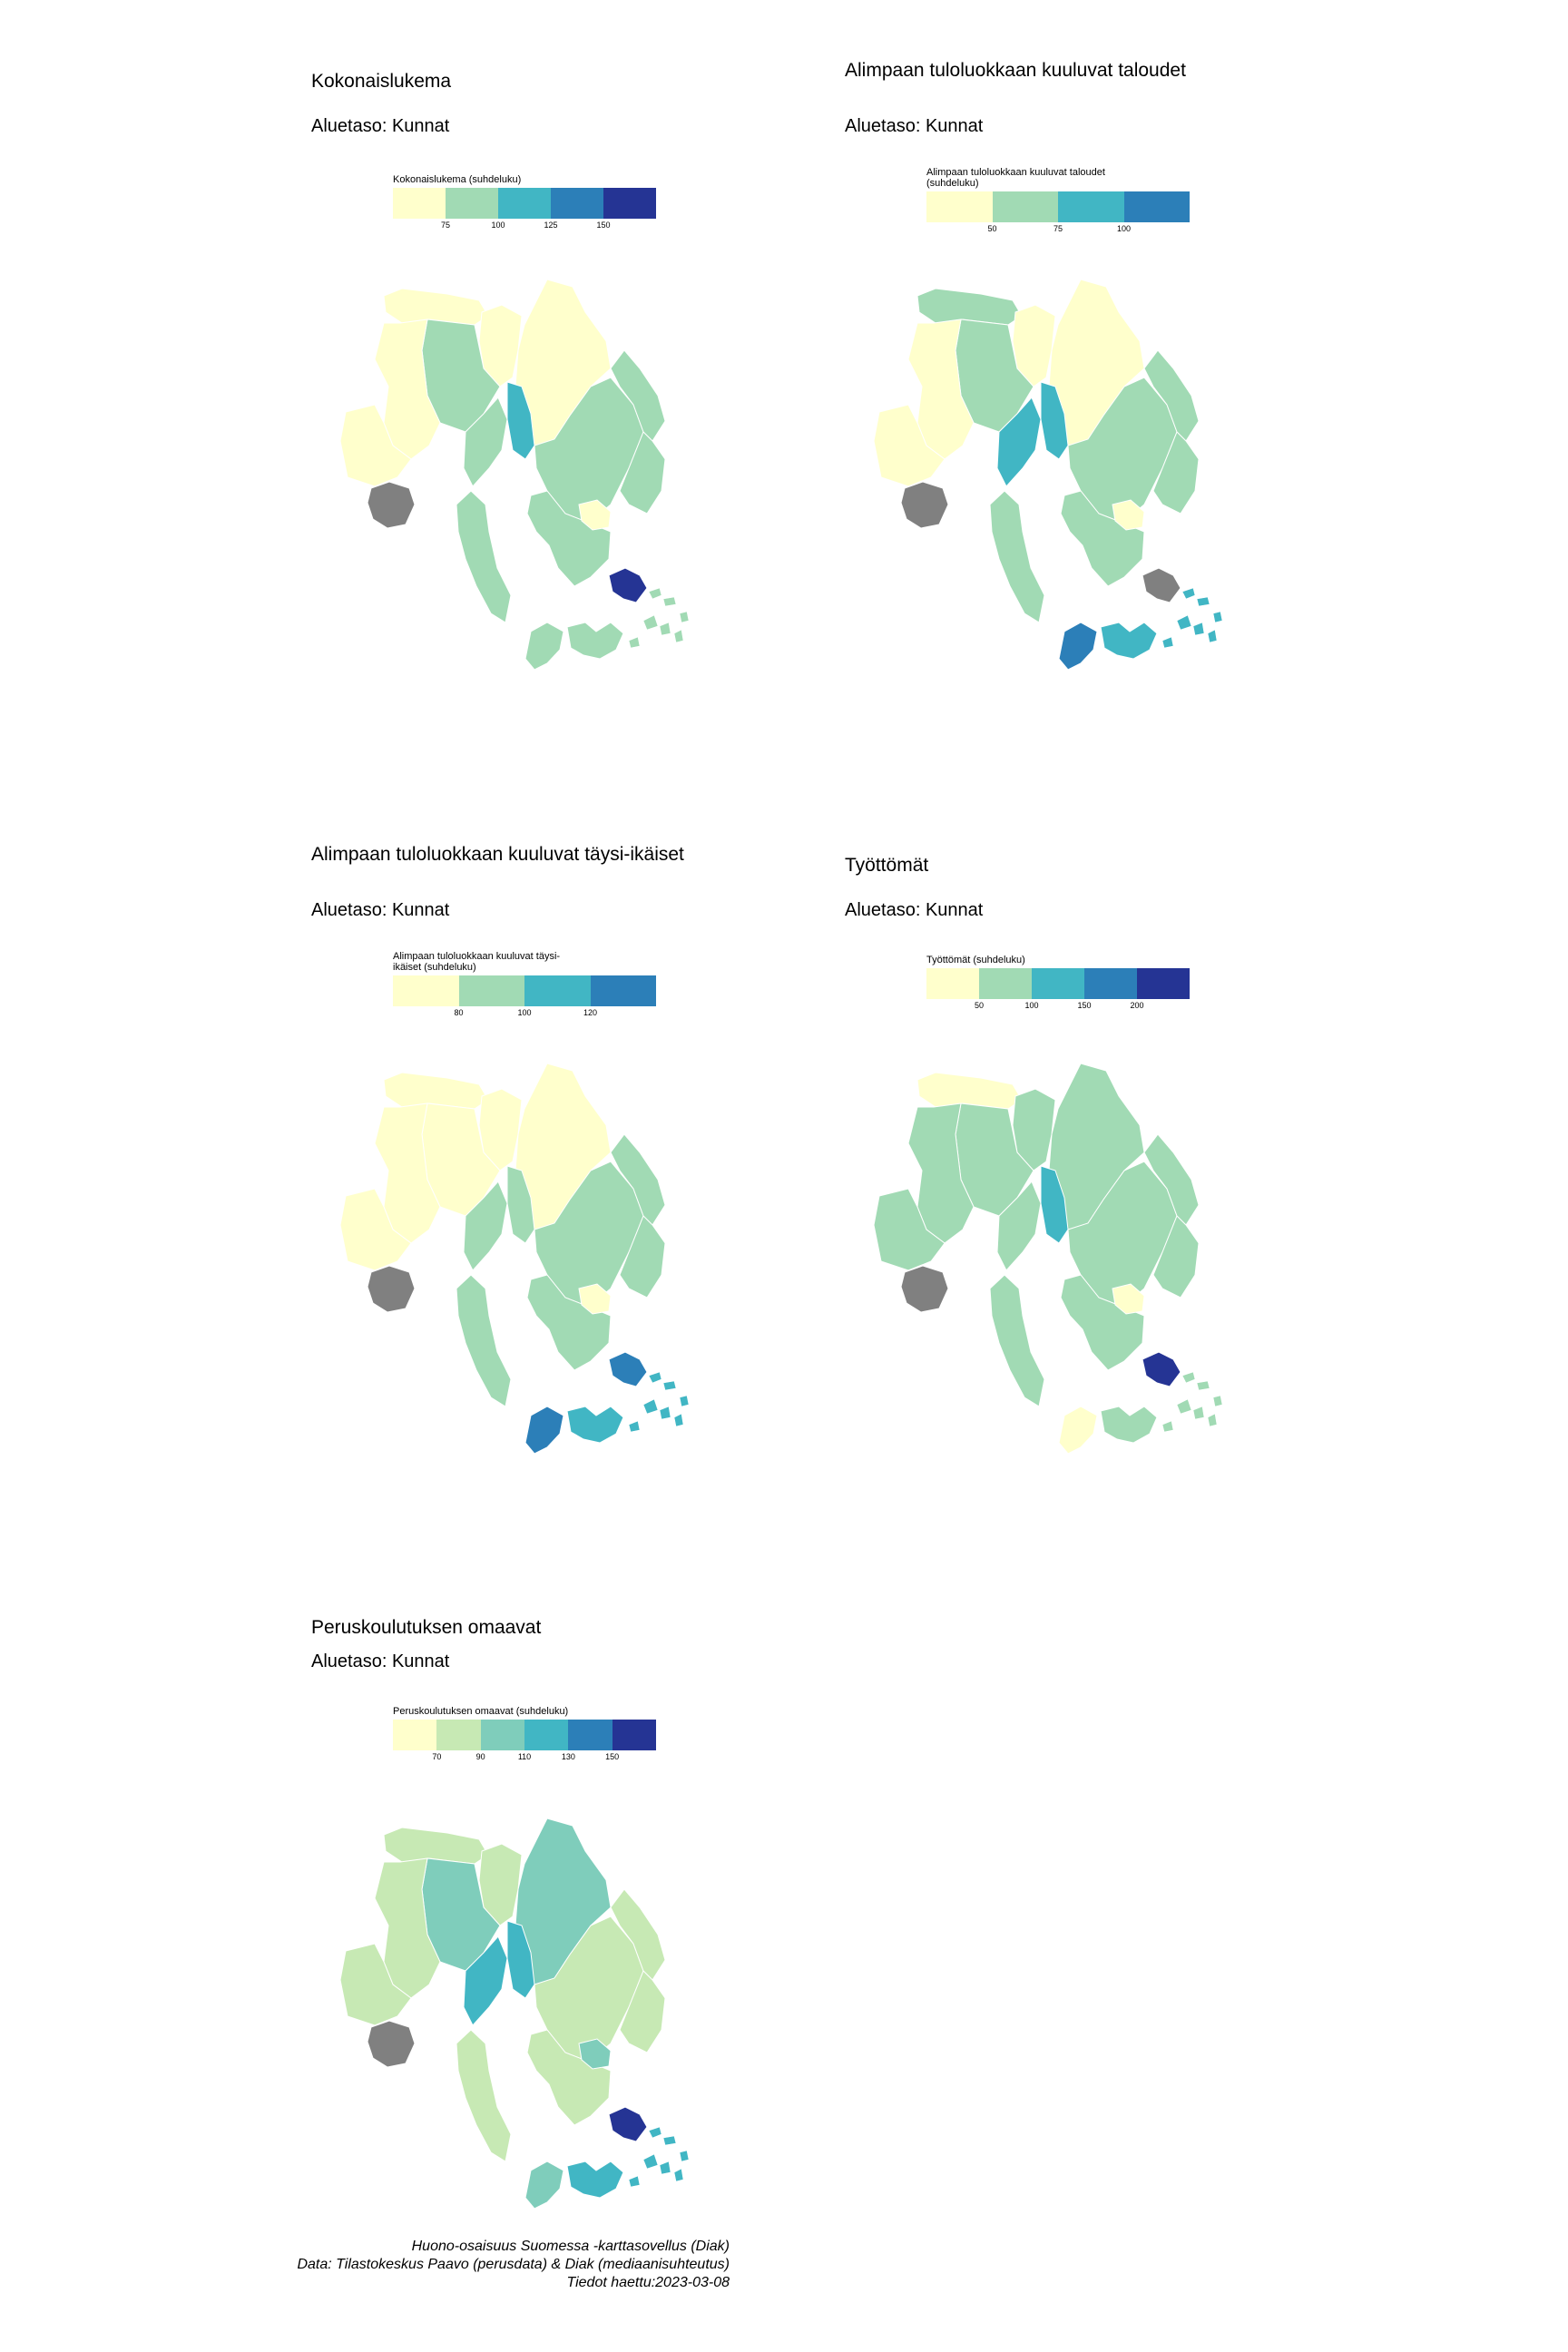 The width and height of the screenshot is (1568, 2352). What do you see at coordinates (498, 225) in the screenshot?
I see `legend-tick-label: 100` at bounding box center [498, 225].